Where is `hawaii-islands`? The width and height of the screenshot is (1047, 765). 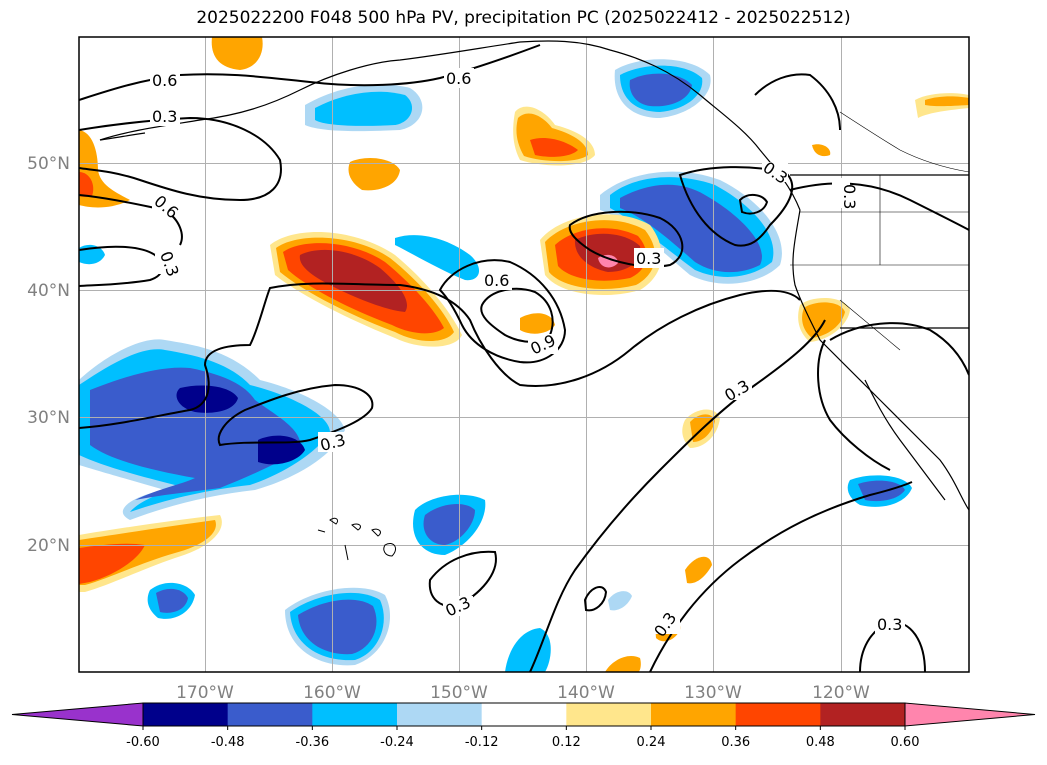
hawaii-islands is located at coordinates (356, 539).